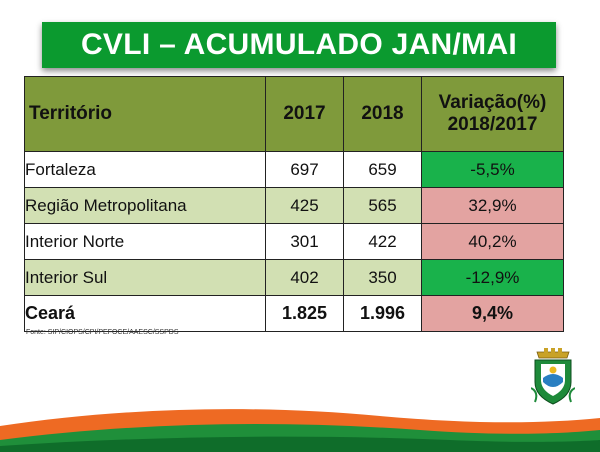 The image size is (600, 452). Describe the element at coordinates (304, 114) in the screenshot. I see `header-2017: 2017` at that location.